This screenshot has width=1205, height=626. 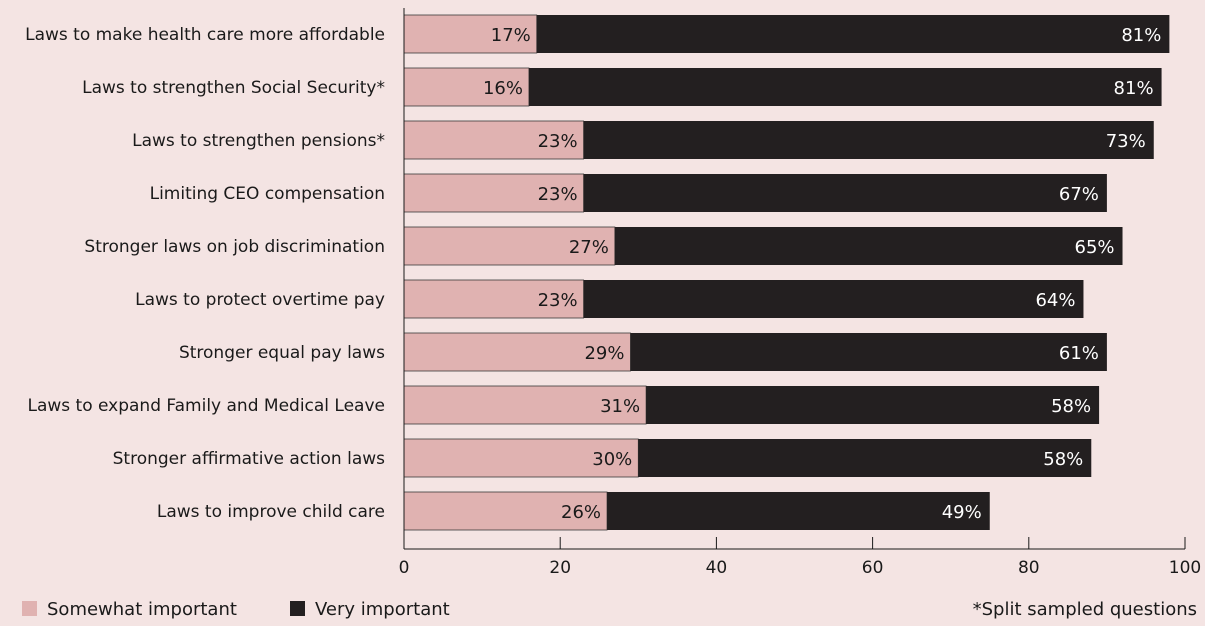 I want to click on legend-item-very-important: Very important, so click(x=370, y=610).